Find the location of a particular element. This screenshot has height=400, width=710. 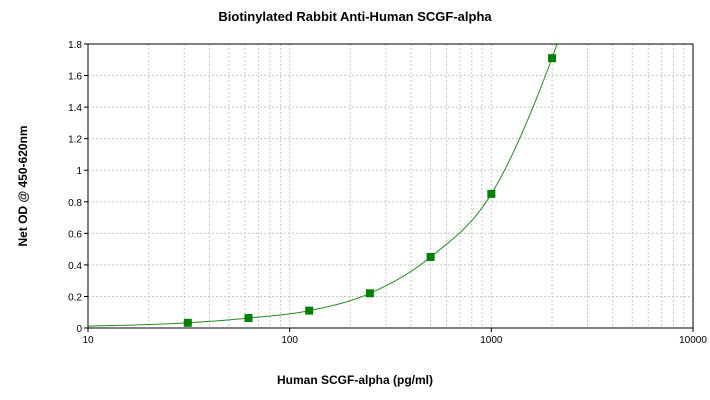

y-axis-label: Net OD @ 450-620nm is located at coordinates (23, 185).